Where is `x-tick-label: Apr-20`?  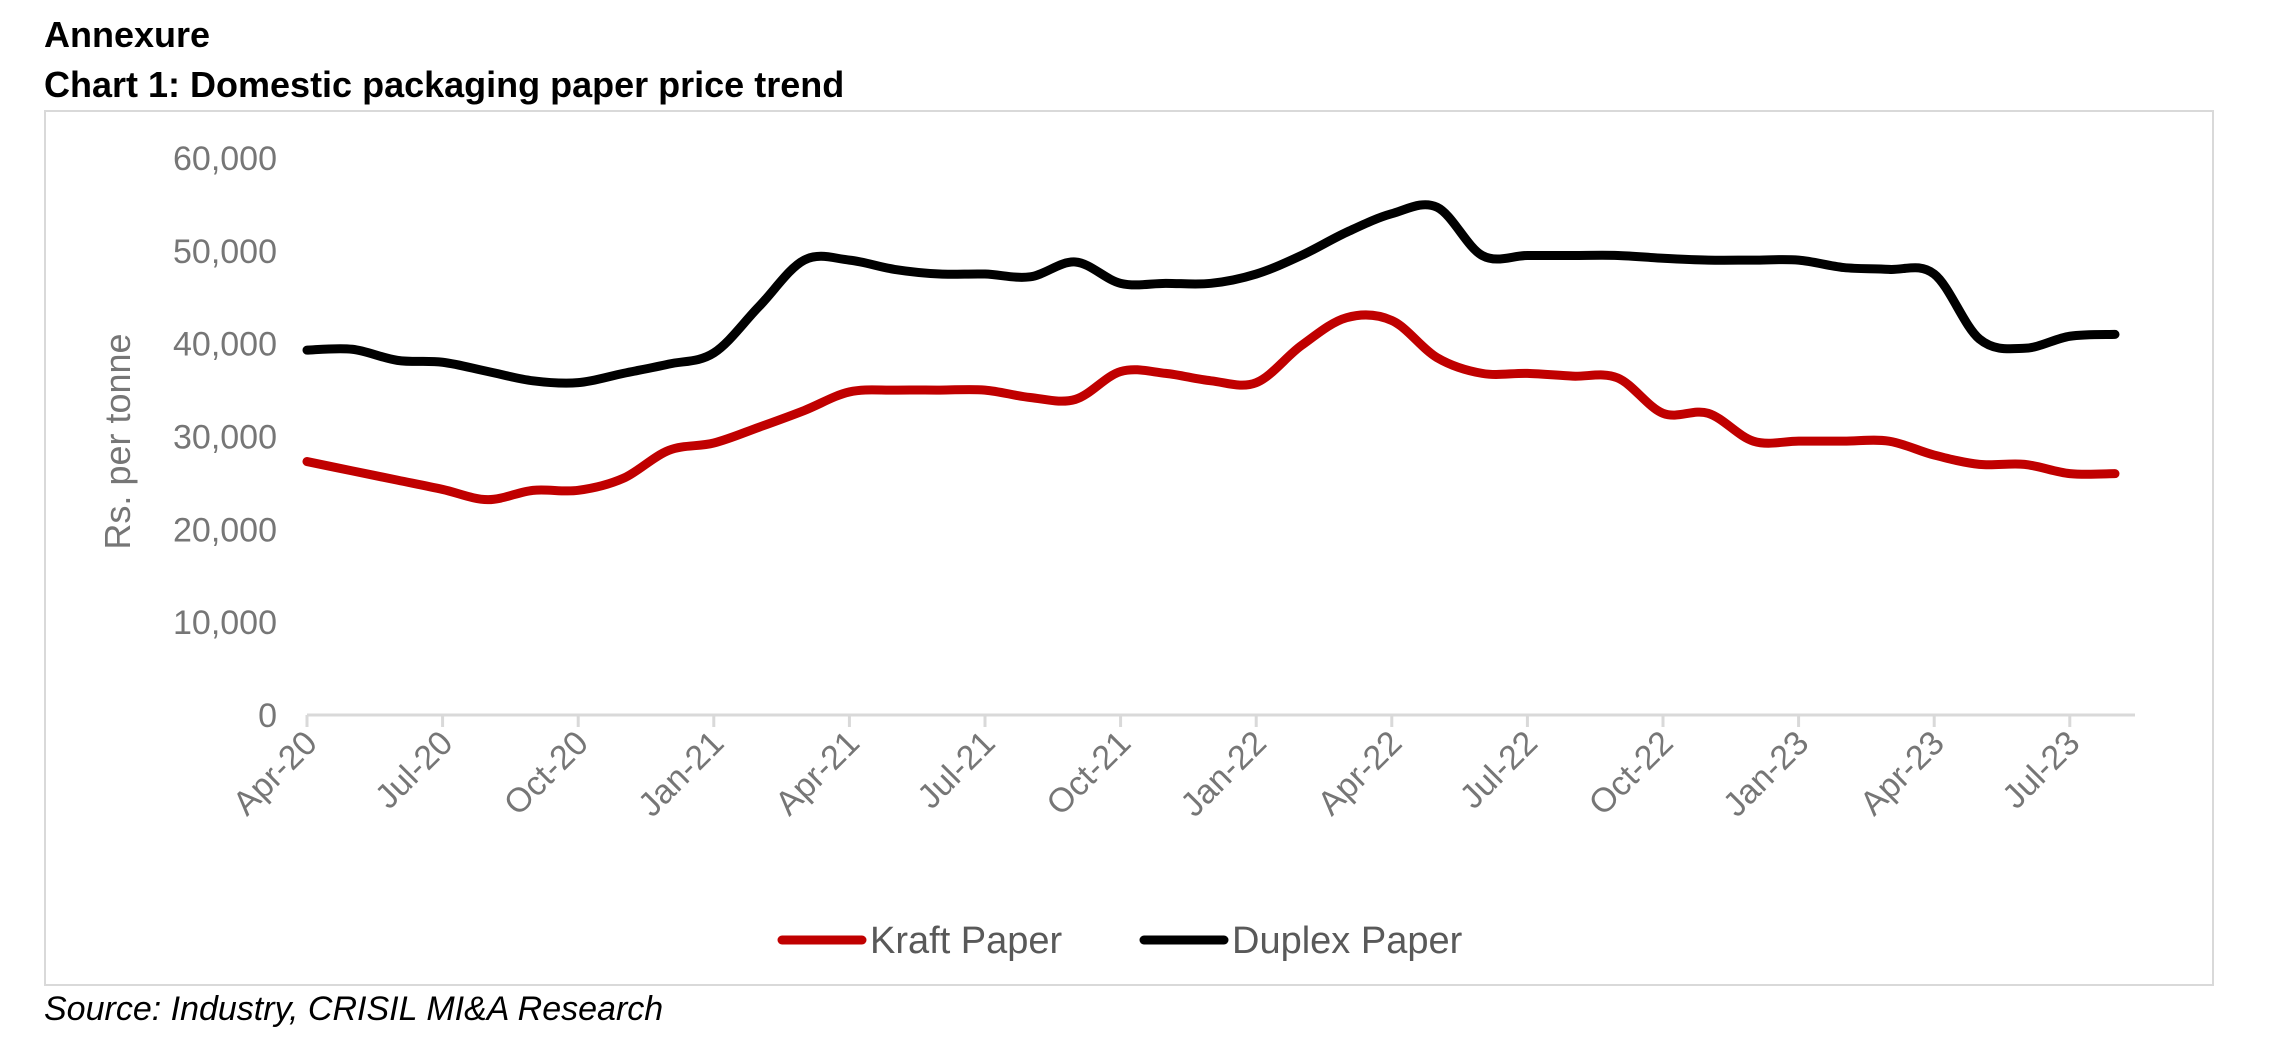 x-tick-label: Apr-20 is located at coordinates (275, 773).